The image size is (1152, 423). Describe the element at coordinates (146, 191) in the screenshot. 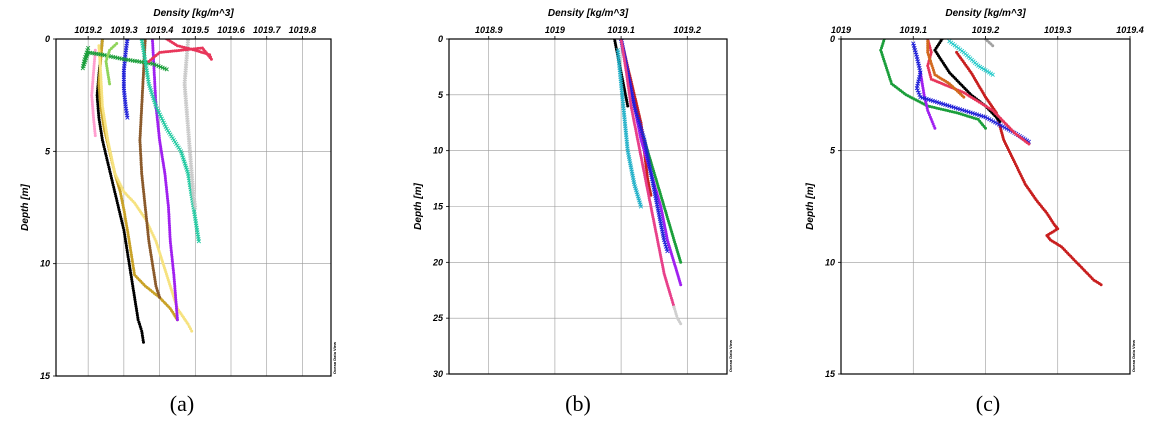

I see `series-group-a` at that location.